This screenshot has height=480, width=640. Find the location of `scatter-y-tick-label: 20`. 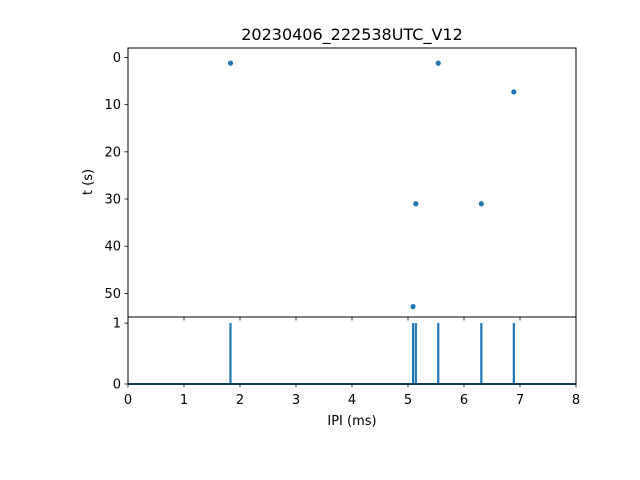

scatter-y-tick-label: 20 is located at coordinates (112, 152).